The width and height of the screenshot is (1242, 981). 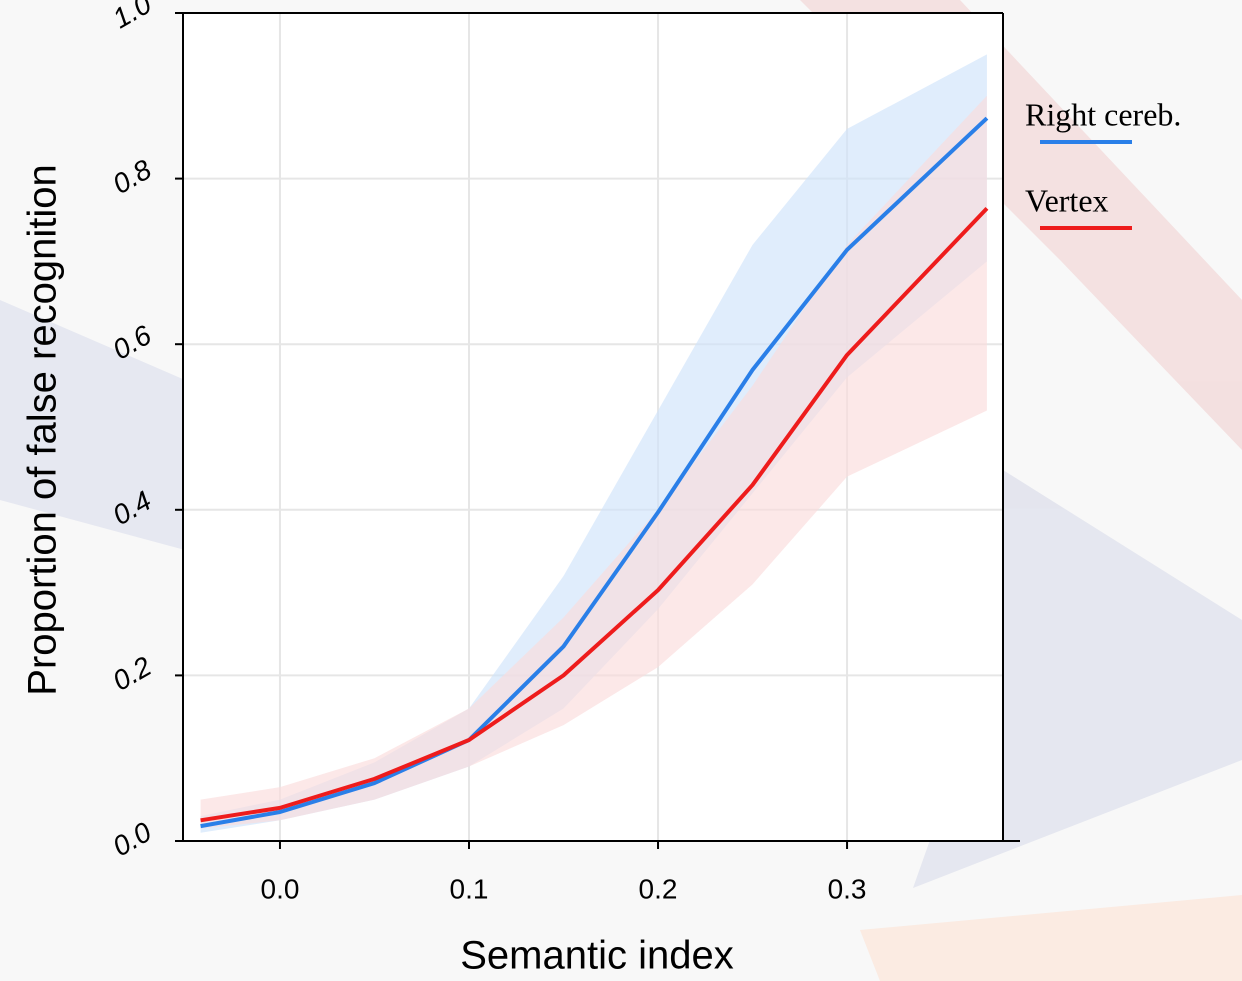 What do you see at coordinates (132, 673) in the screenshot?
I see `y-tick-label: 0.2` at bounding box center [132, 673].